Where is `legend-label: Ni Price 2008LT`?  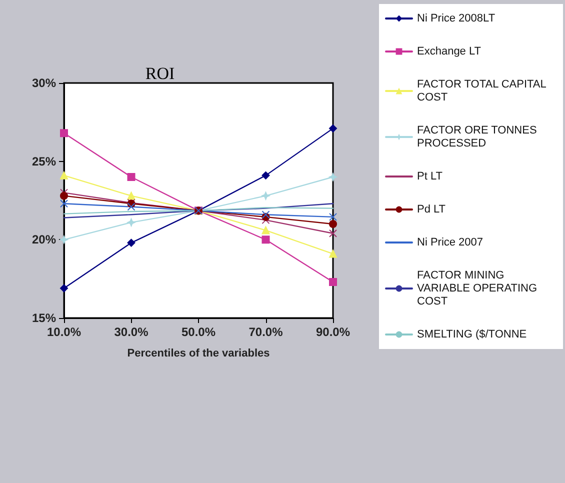
legend-label: Ni Price 2008LT is located at coordinates (456, 18).